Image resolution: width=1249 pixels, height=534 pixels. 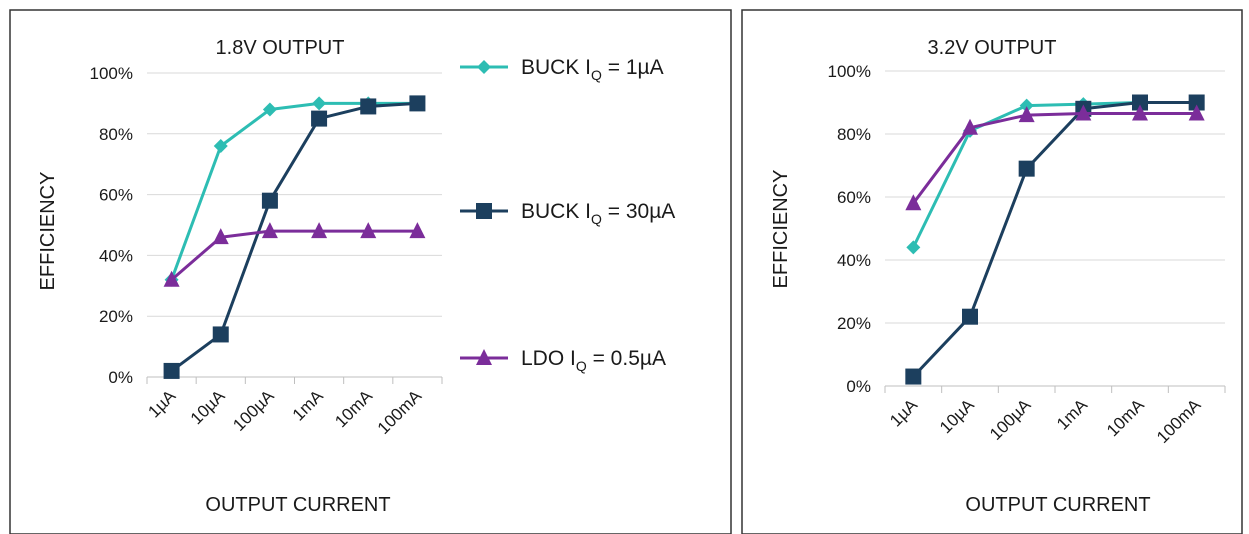 What do you see at coordinates (593, 360) in the screenshot?
I see `legend-label: LDO IQ = 0.5µA` at bounding box center [593, 360].